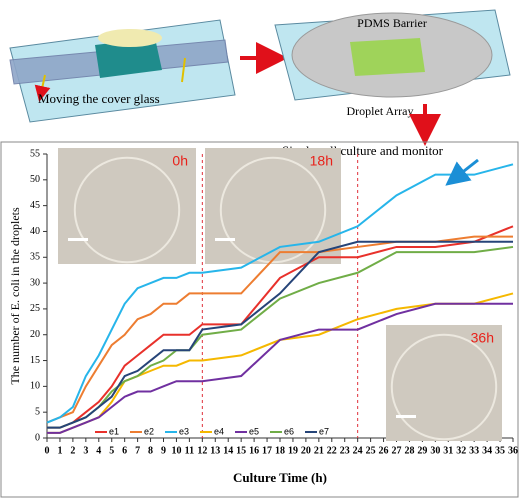 The image size is (520, 499). I want to click on label: Droplet Array, so click(380, 111).